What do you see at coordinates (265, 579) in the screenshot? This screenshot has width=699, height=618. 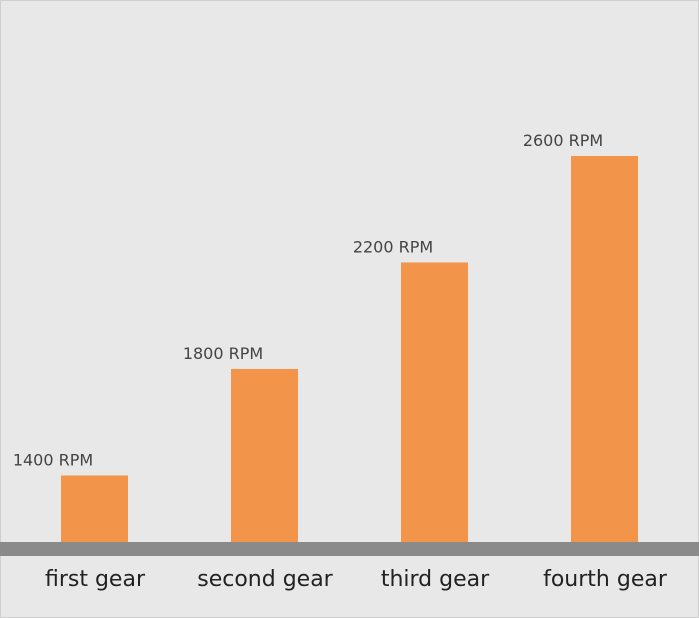 I see `x-tick-label: second gear` at bounding box center [265, 579].